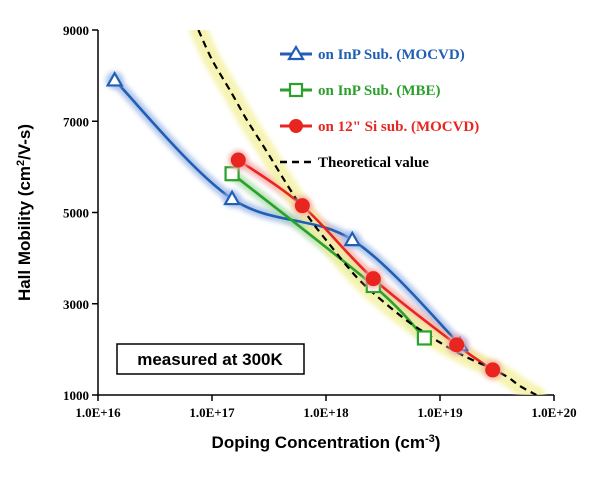 The width and height of the screenshot is (600, 478). Describe the element at coordinates (398, 127) in the screenshot. I see `legend-label-3: on 12" Si sub. (MOCVD)` at that location.